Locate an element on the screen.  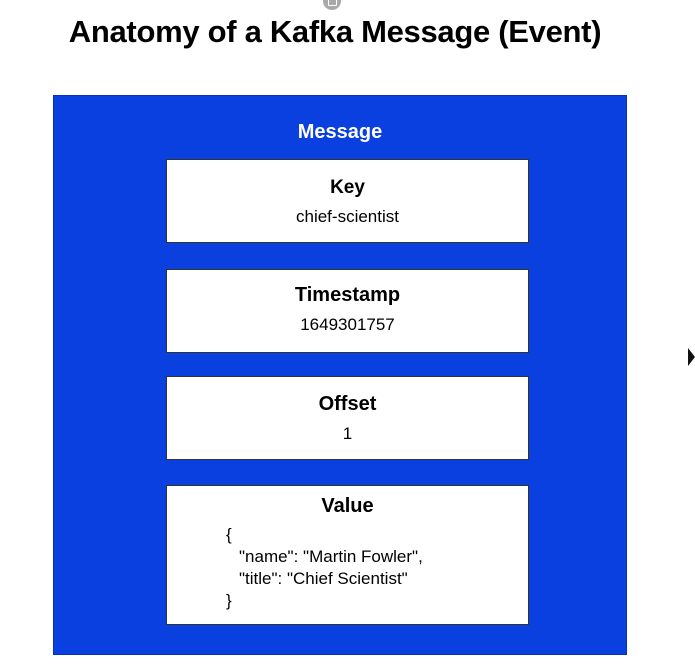
message-label: Message is located at coordinates (340, 132).